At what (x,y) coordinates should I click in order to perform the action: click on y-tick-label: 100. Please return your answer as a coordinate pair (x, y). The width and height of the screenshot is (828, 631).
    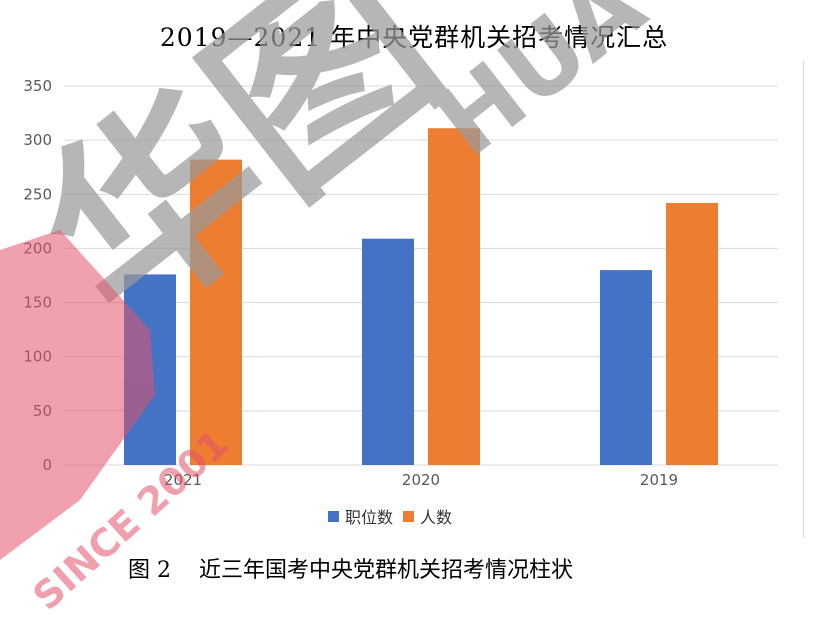
    Looking at the image, I should click on (37, 357).